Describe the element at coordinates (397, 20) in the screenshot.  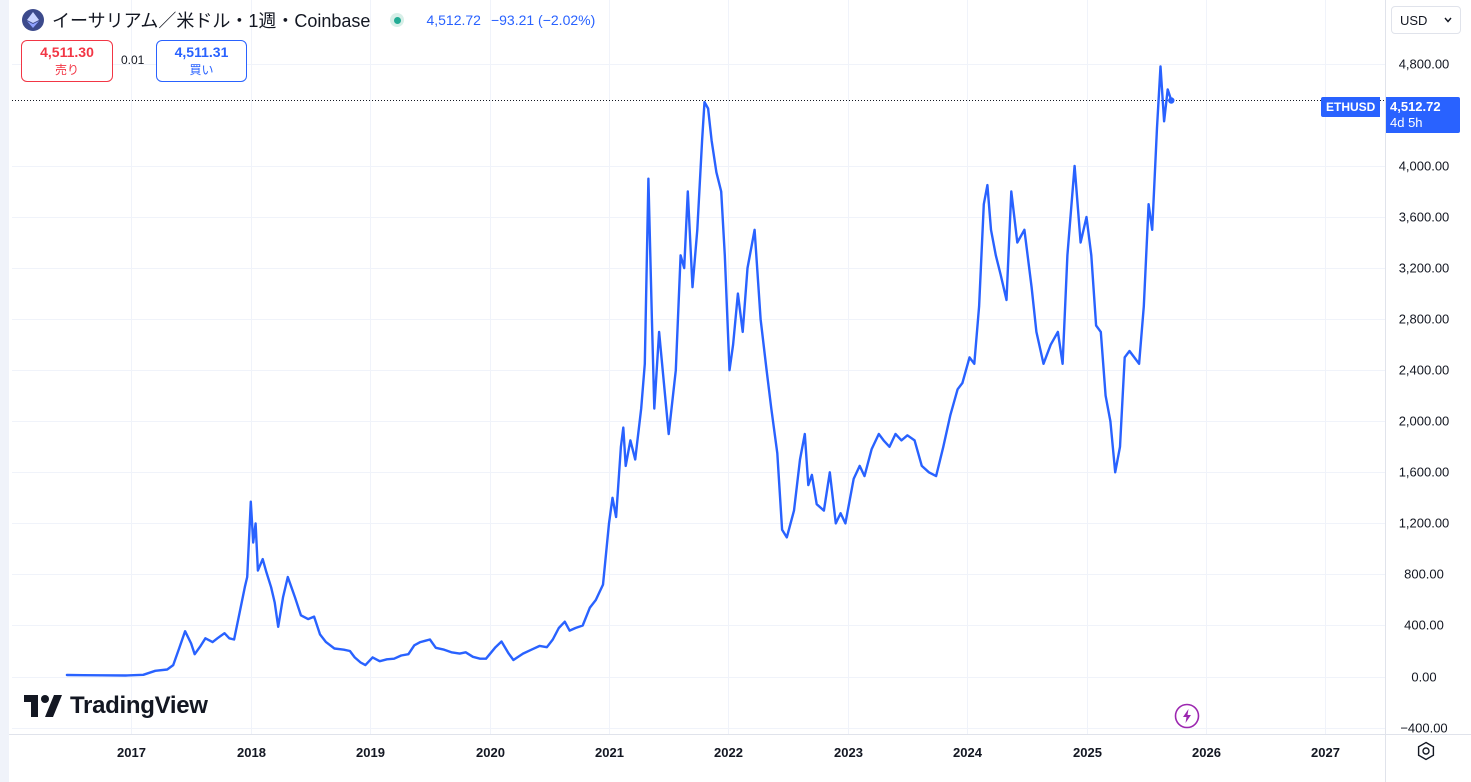
I see `market-status-icon` at that location.